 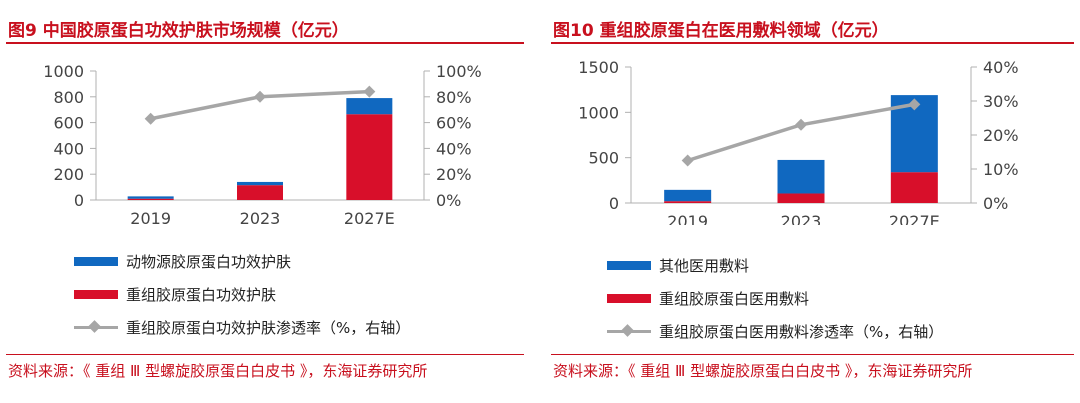 What do you see at coordinates (209, 261) in the screenshot?
I see `legend-label: 动物源胶原蛋白功效护肤` at bounding box center [209, 261].